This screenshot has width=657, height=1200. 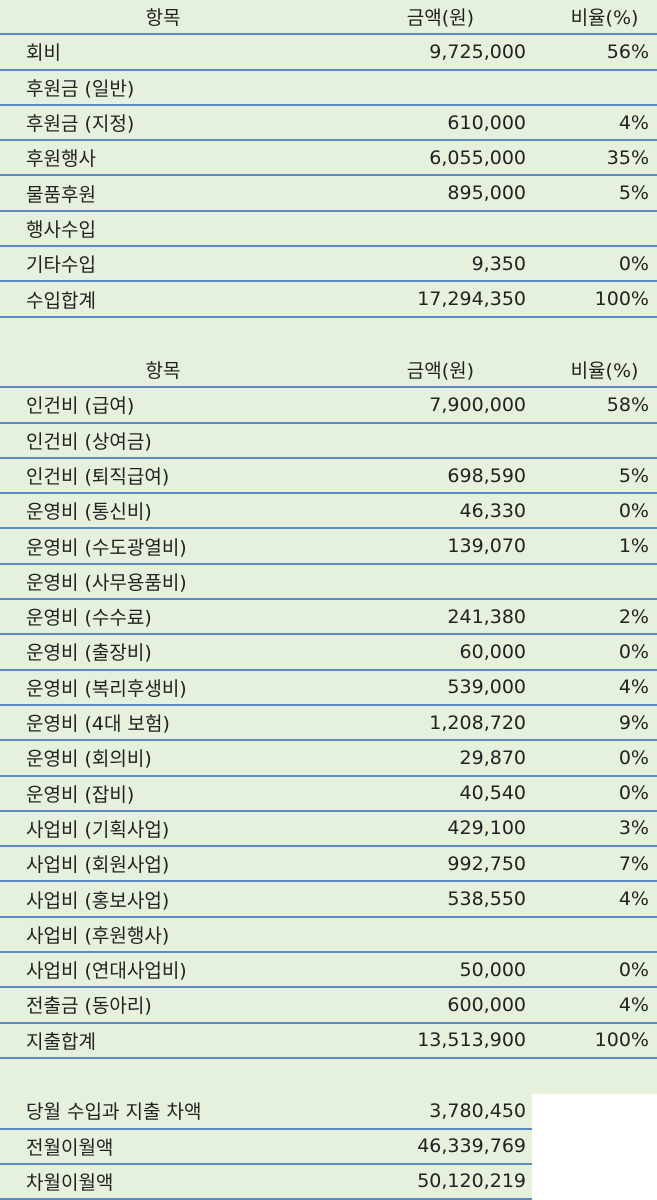 I want to click on ratio-cell: 56%, so click(x=594, y=53).